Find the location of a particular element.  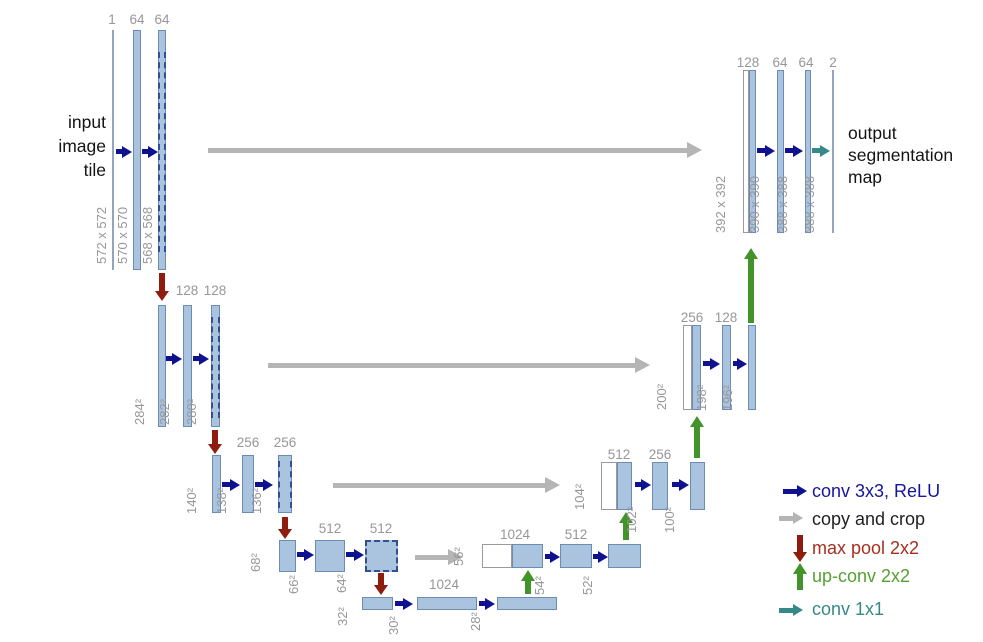

dim-label: 104² is located at coordinates (579, 496).